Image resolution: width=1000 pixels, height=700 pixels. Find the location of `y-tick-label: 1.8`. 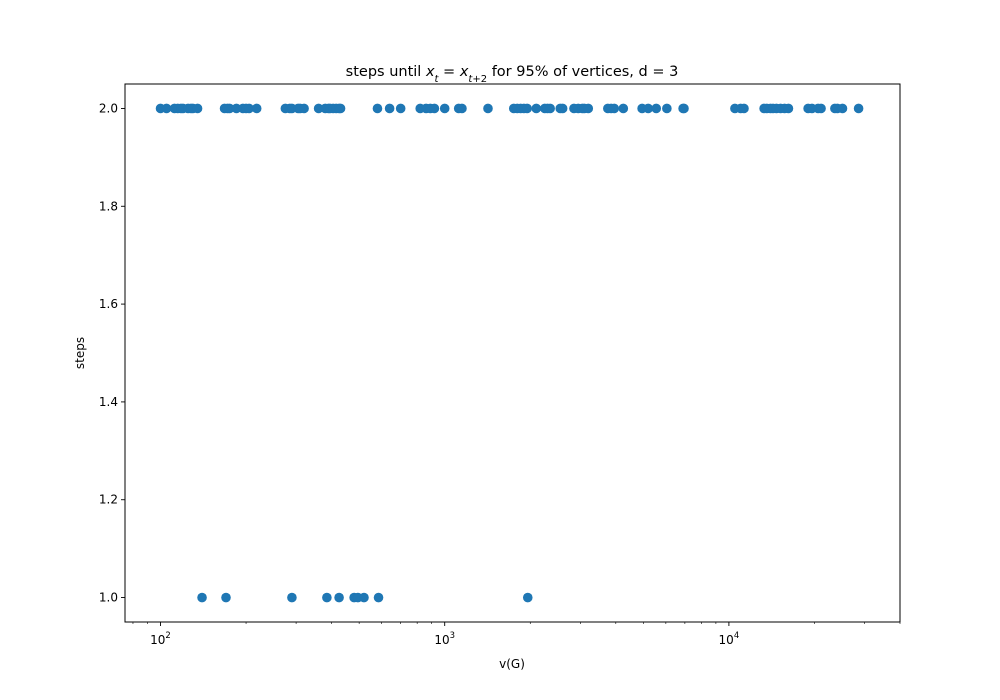

y-tick-label: 1.8 is located at coordinates (108, 206).